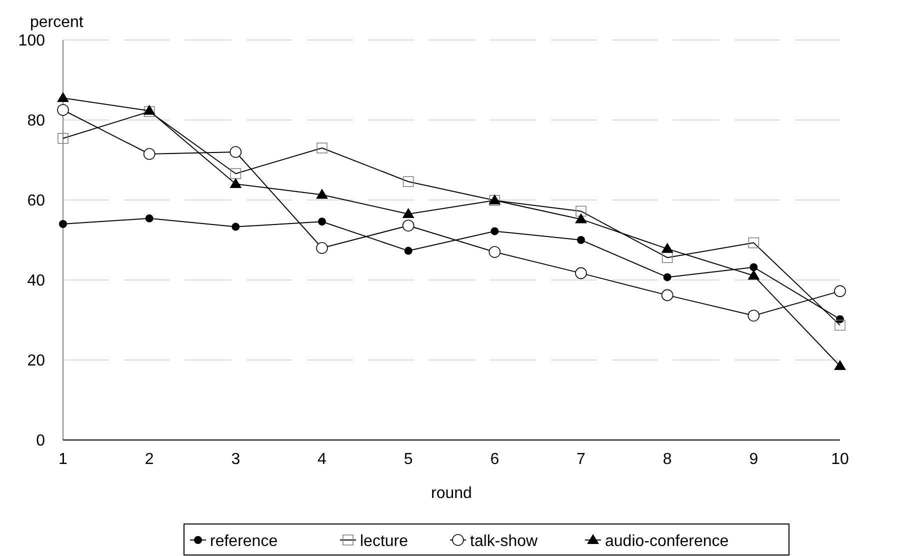  I want to click on x-tick-label: 5, so click(408, 459).